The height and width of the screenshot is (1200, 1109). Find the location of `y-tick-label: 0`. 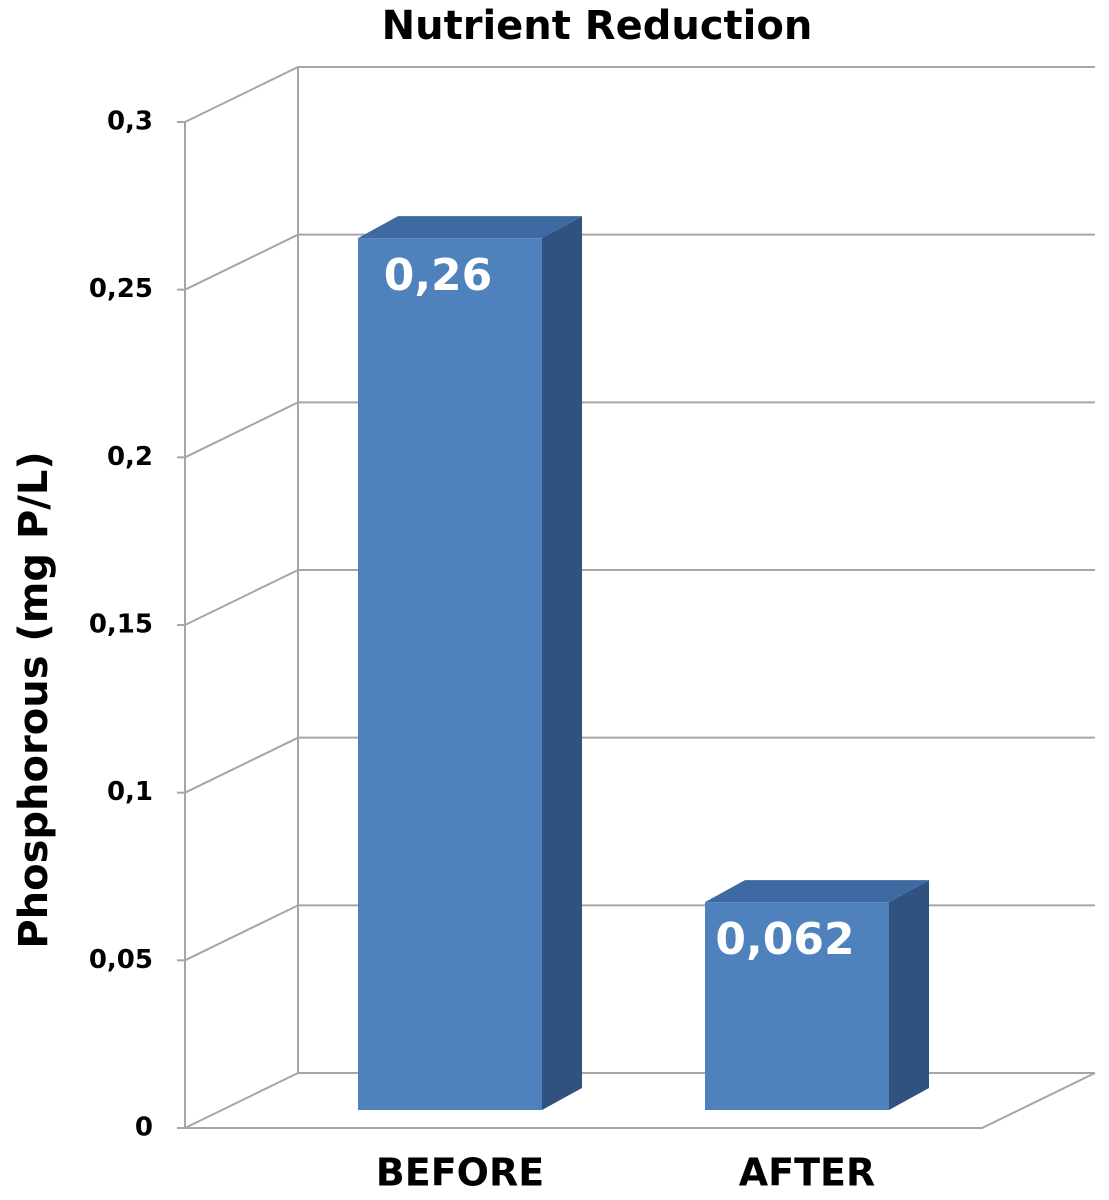

y-tick-label: 0 is located at coordinates (144, 1128).